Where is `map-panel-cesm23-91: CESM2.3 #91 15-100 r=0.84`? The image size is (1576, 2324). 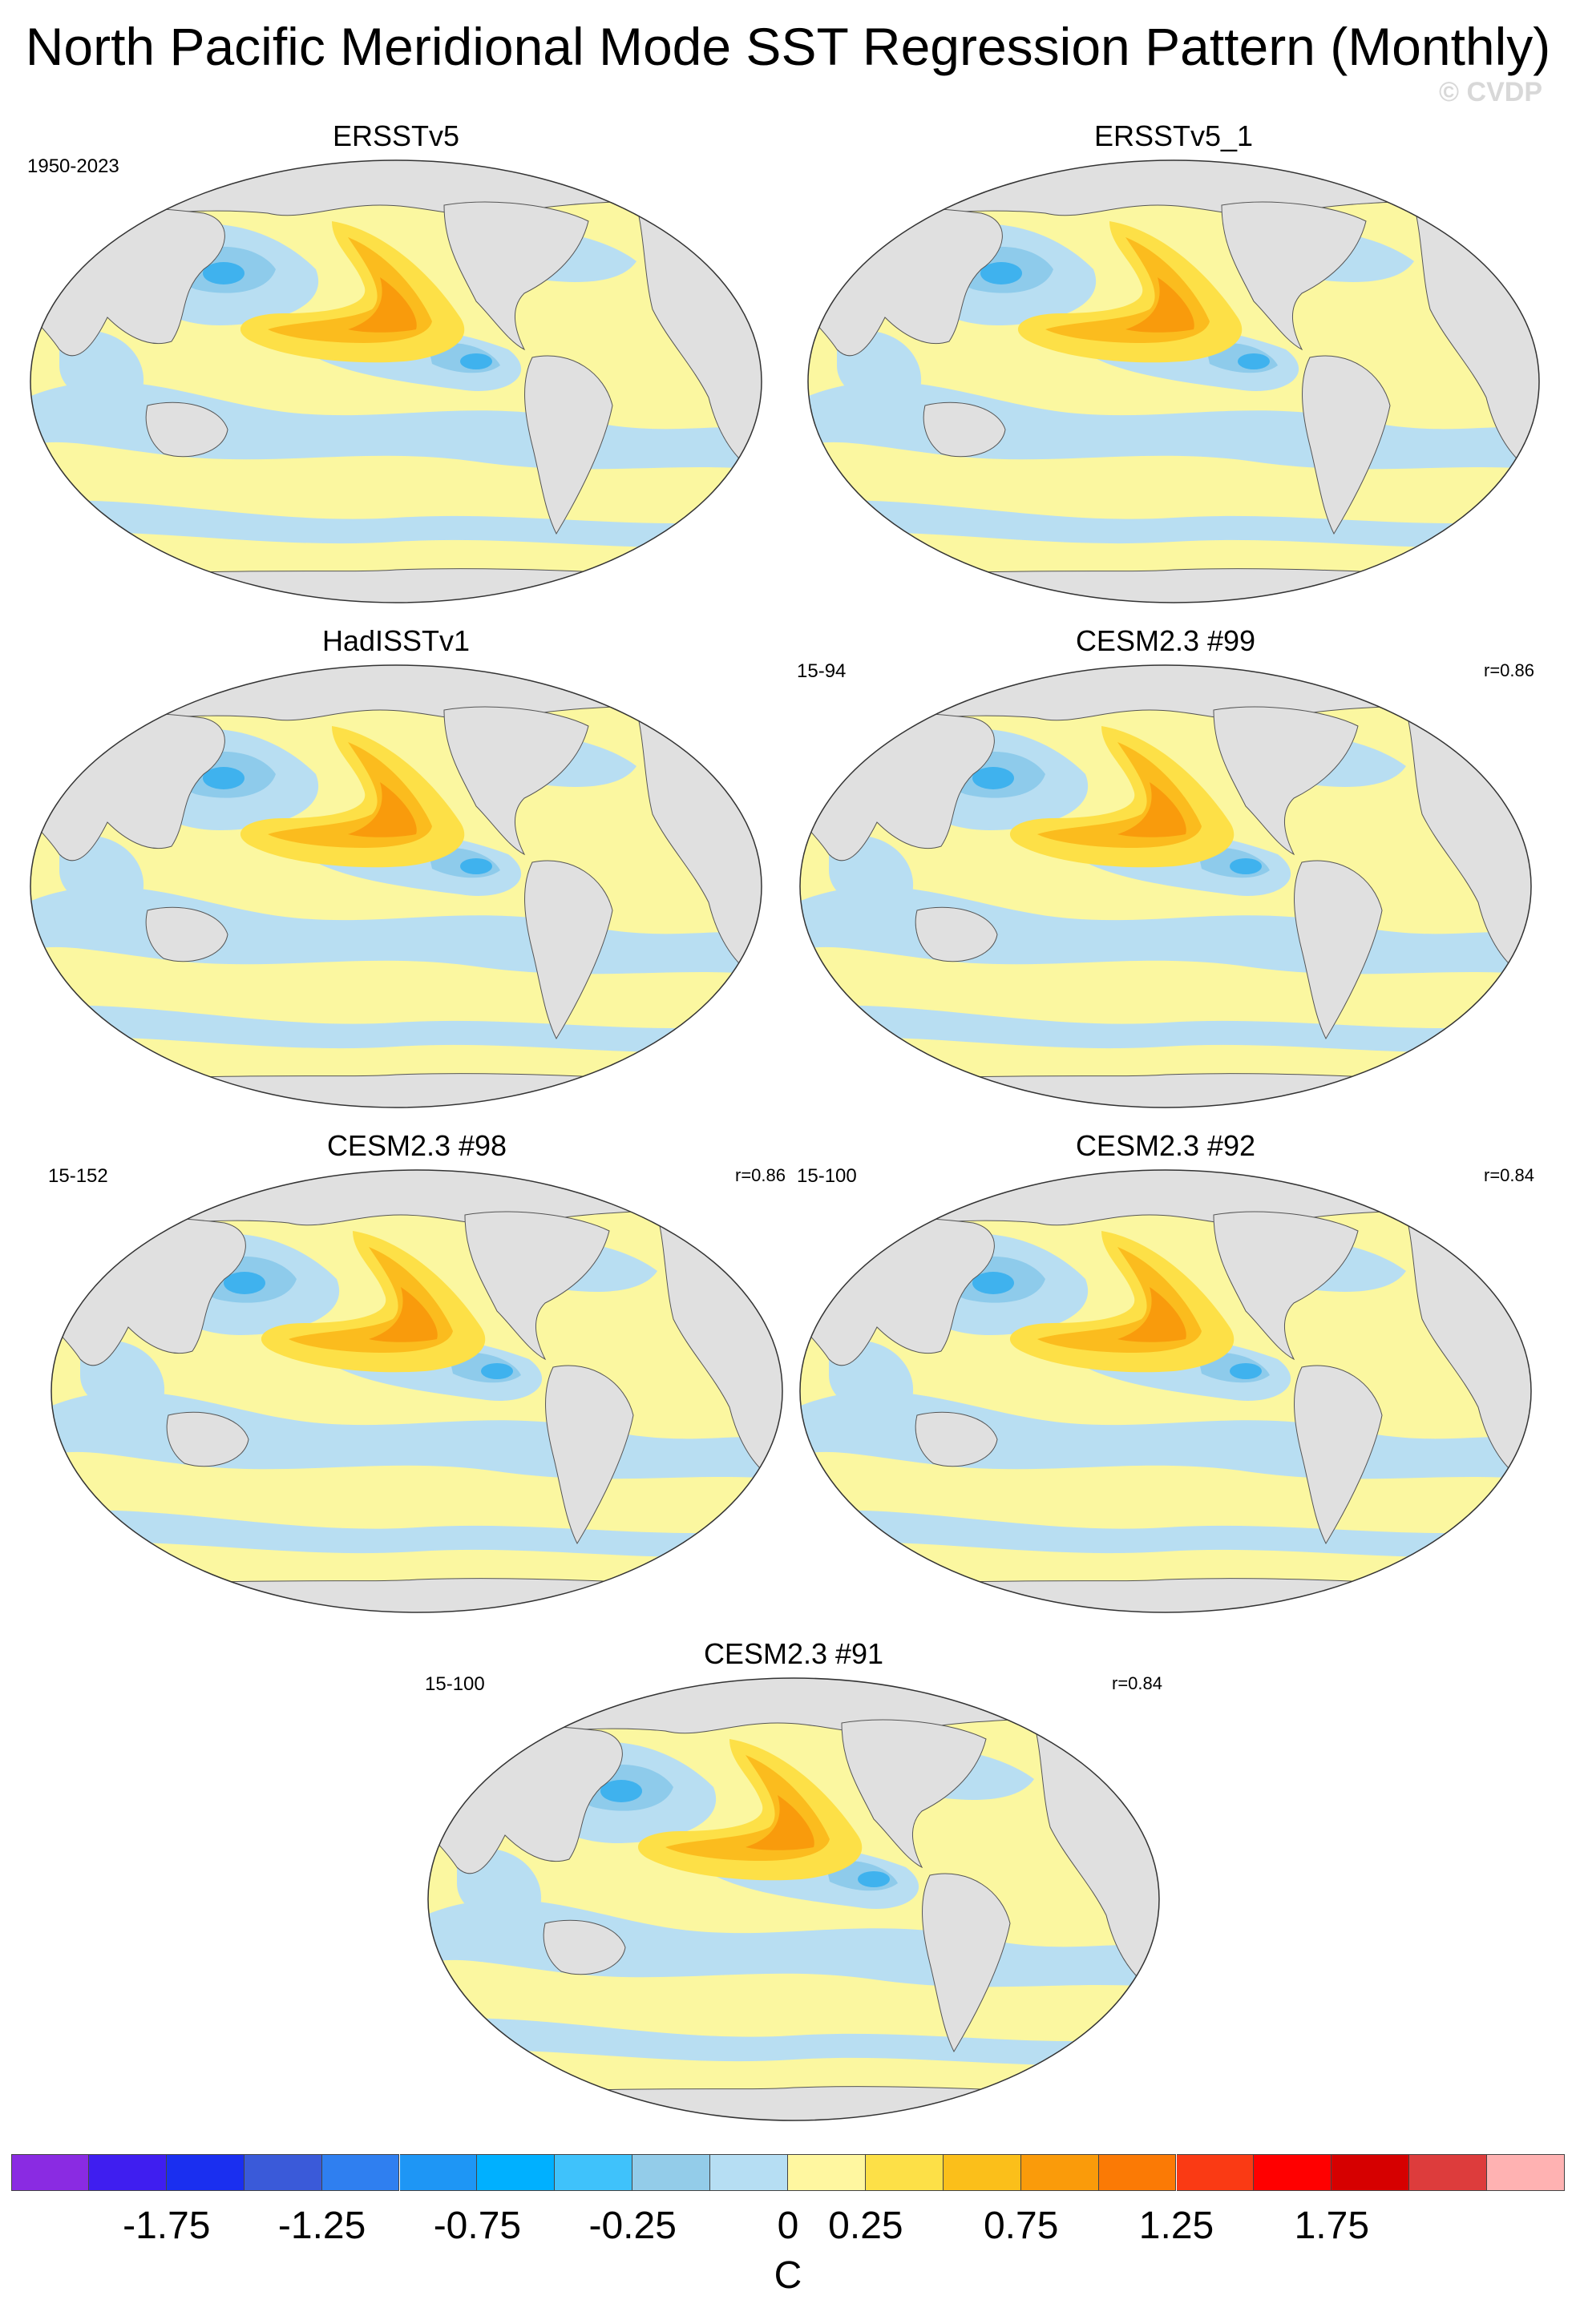 map-panel-cesm23-91: CESM2.3 #91 15-100 r=0.84 is located at coordinates (793, 1880).